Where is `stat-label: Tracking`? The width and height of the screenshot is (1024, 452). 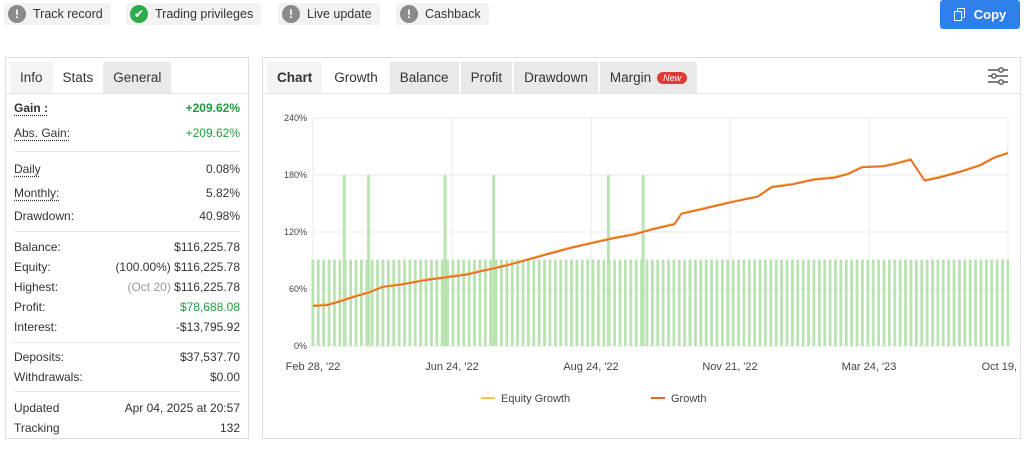 stat-label: Tracking is located at coordinates (37, 428).